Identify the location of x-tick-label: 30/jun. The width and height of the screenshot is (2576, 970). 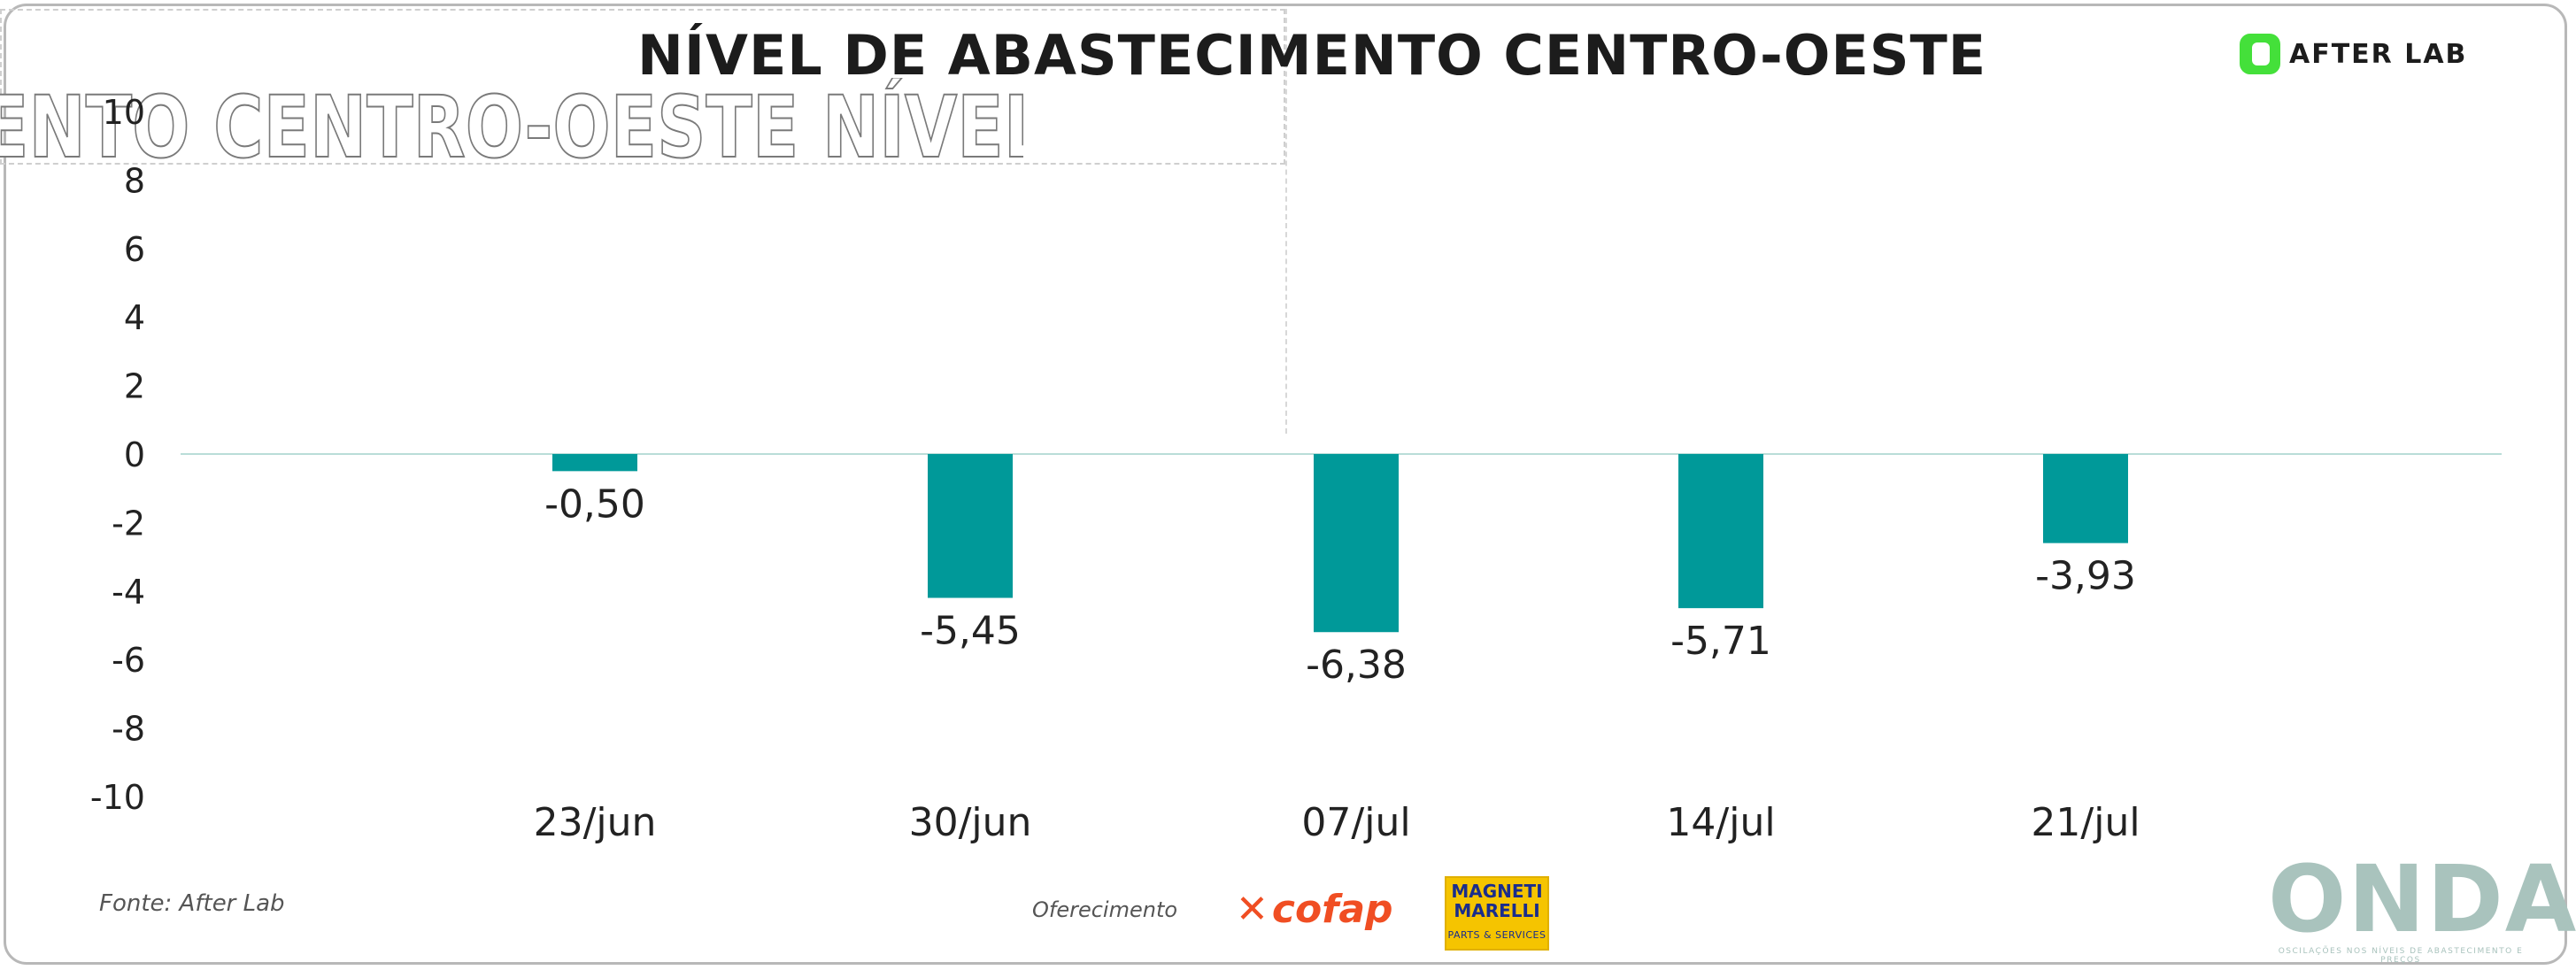
(970, 822).